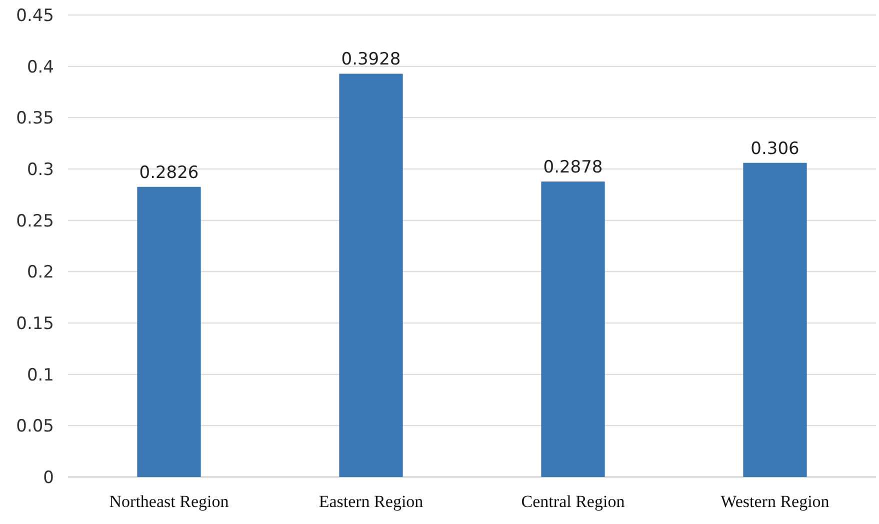 This screenshot has width=879, height=524. What do you see at coordinates (35, 426) in the screenshot?
I see `y-tick-label: 0.05` at bounding box center [35, 426].